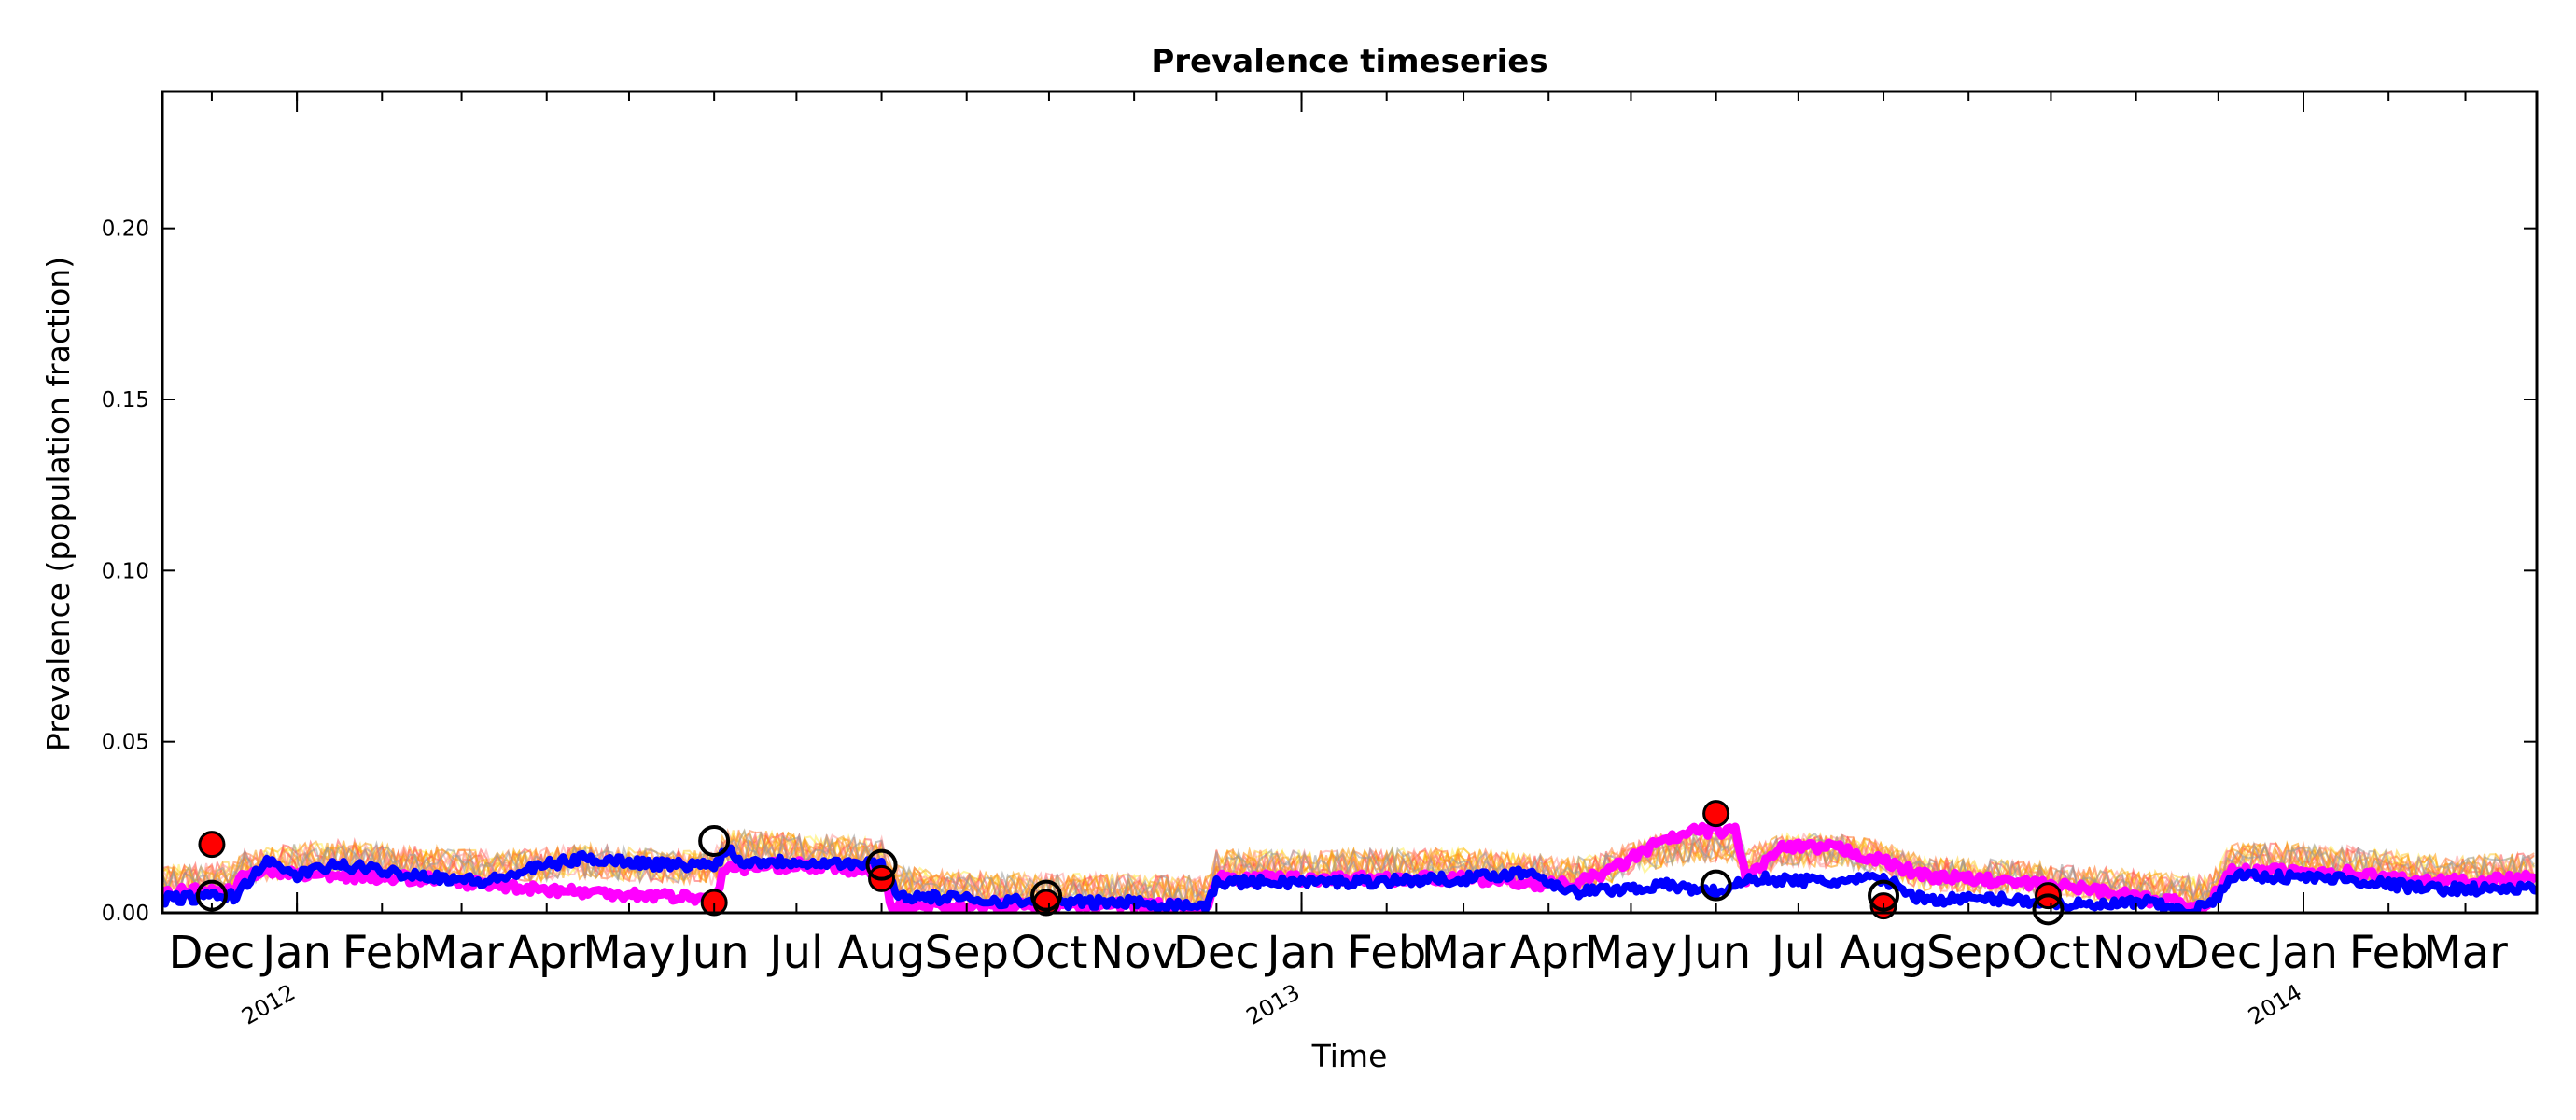 The image size is (2576, 1120). I want to click on y-tick-label: 0.10, so click(126, 571).